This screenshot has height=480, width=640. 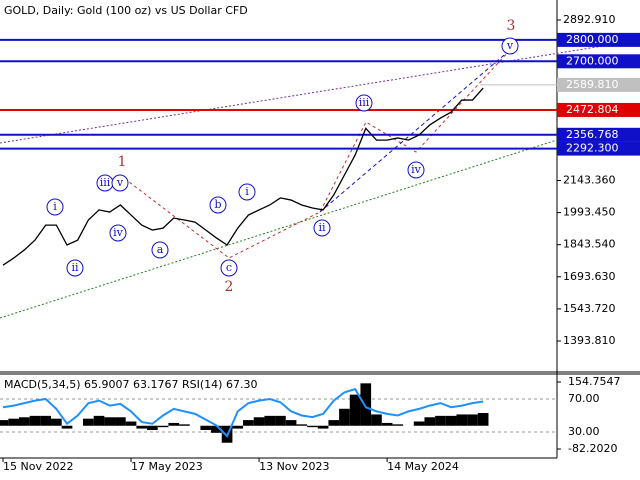 I want to click on wave-label: ii, so click(x=322, y=227).